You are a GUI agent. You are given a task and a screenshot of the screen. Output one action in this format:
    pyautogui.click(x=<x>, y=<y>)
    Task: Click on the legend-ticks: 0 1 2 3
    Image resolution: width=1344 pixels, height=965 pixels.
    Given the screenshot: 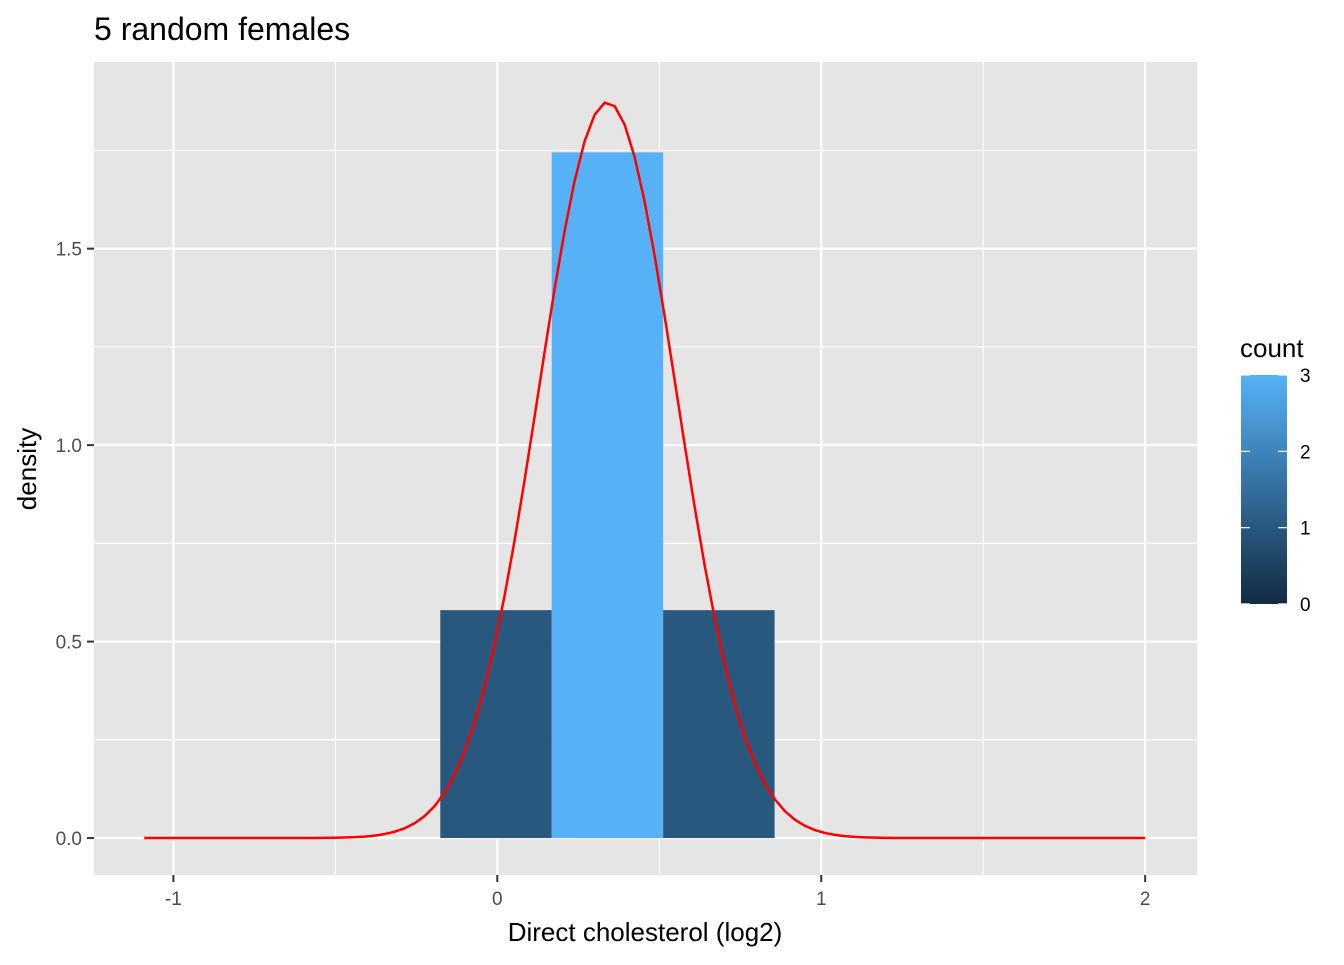 What is the action you would take?
    pyautogui.click(x=1276, y=491)
    